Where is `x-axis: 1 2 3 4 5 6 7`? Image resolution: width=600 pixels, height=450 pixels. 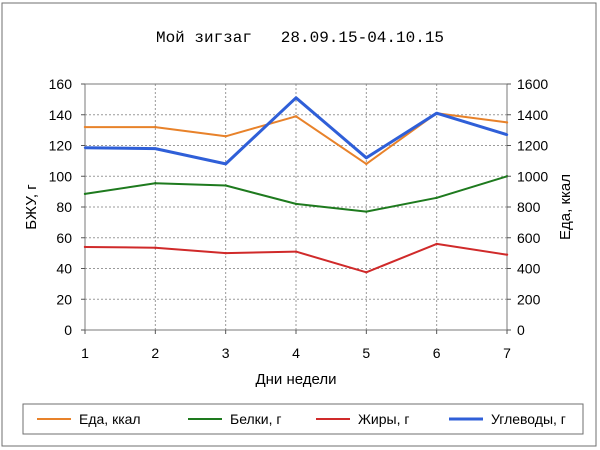 x-axis: 1 2 3 4 5 6 7 is located at coordinates (296, 345).